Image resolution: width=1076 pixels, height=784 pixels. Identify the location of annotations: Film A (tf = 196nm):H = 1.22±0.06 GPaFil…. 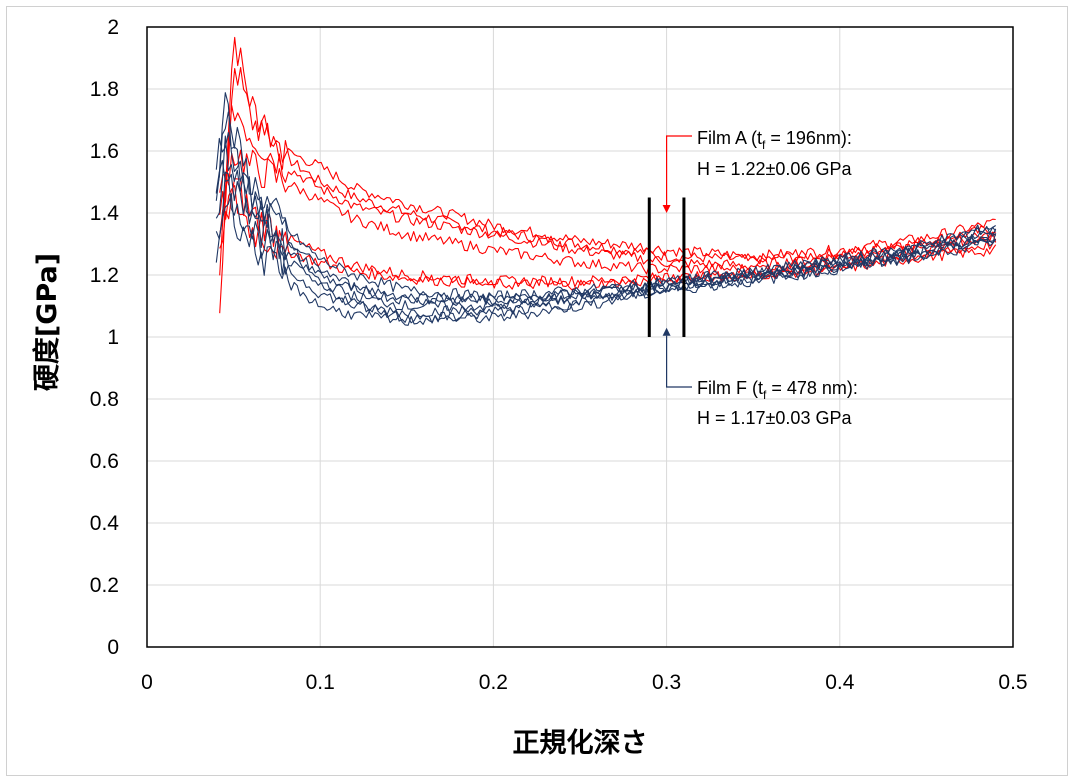
(760, 278).